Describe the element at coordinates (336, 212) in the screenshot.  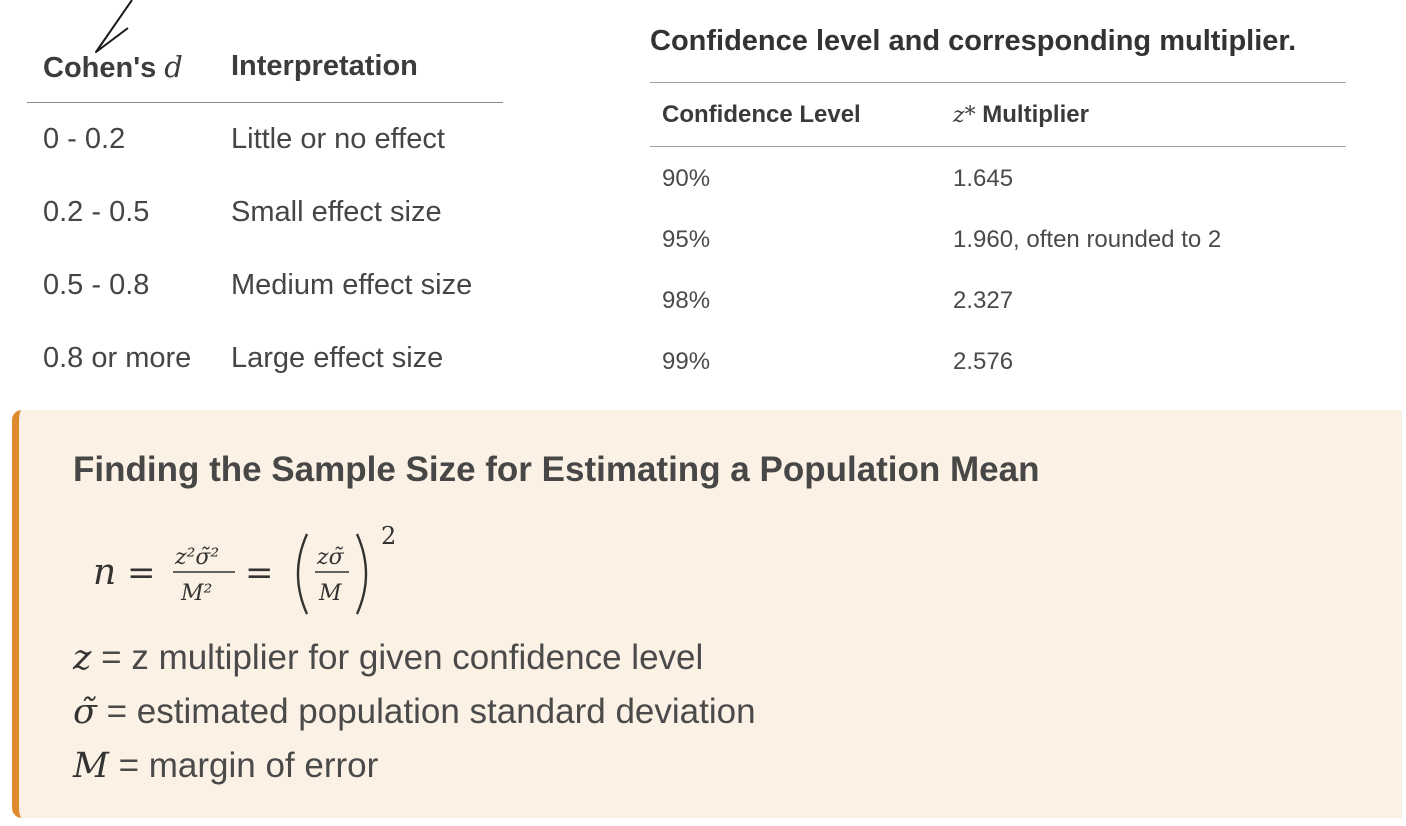
I see `interpretation-cell: Small effect size` at that location.